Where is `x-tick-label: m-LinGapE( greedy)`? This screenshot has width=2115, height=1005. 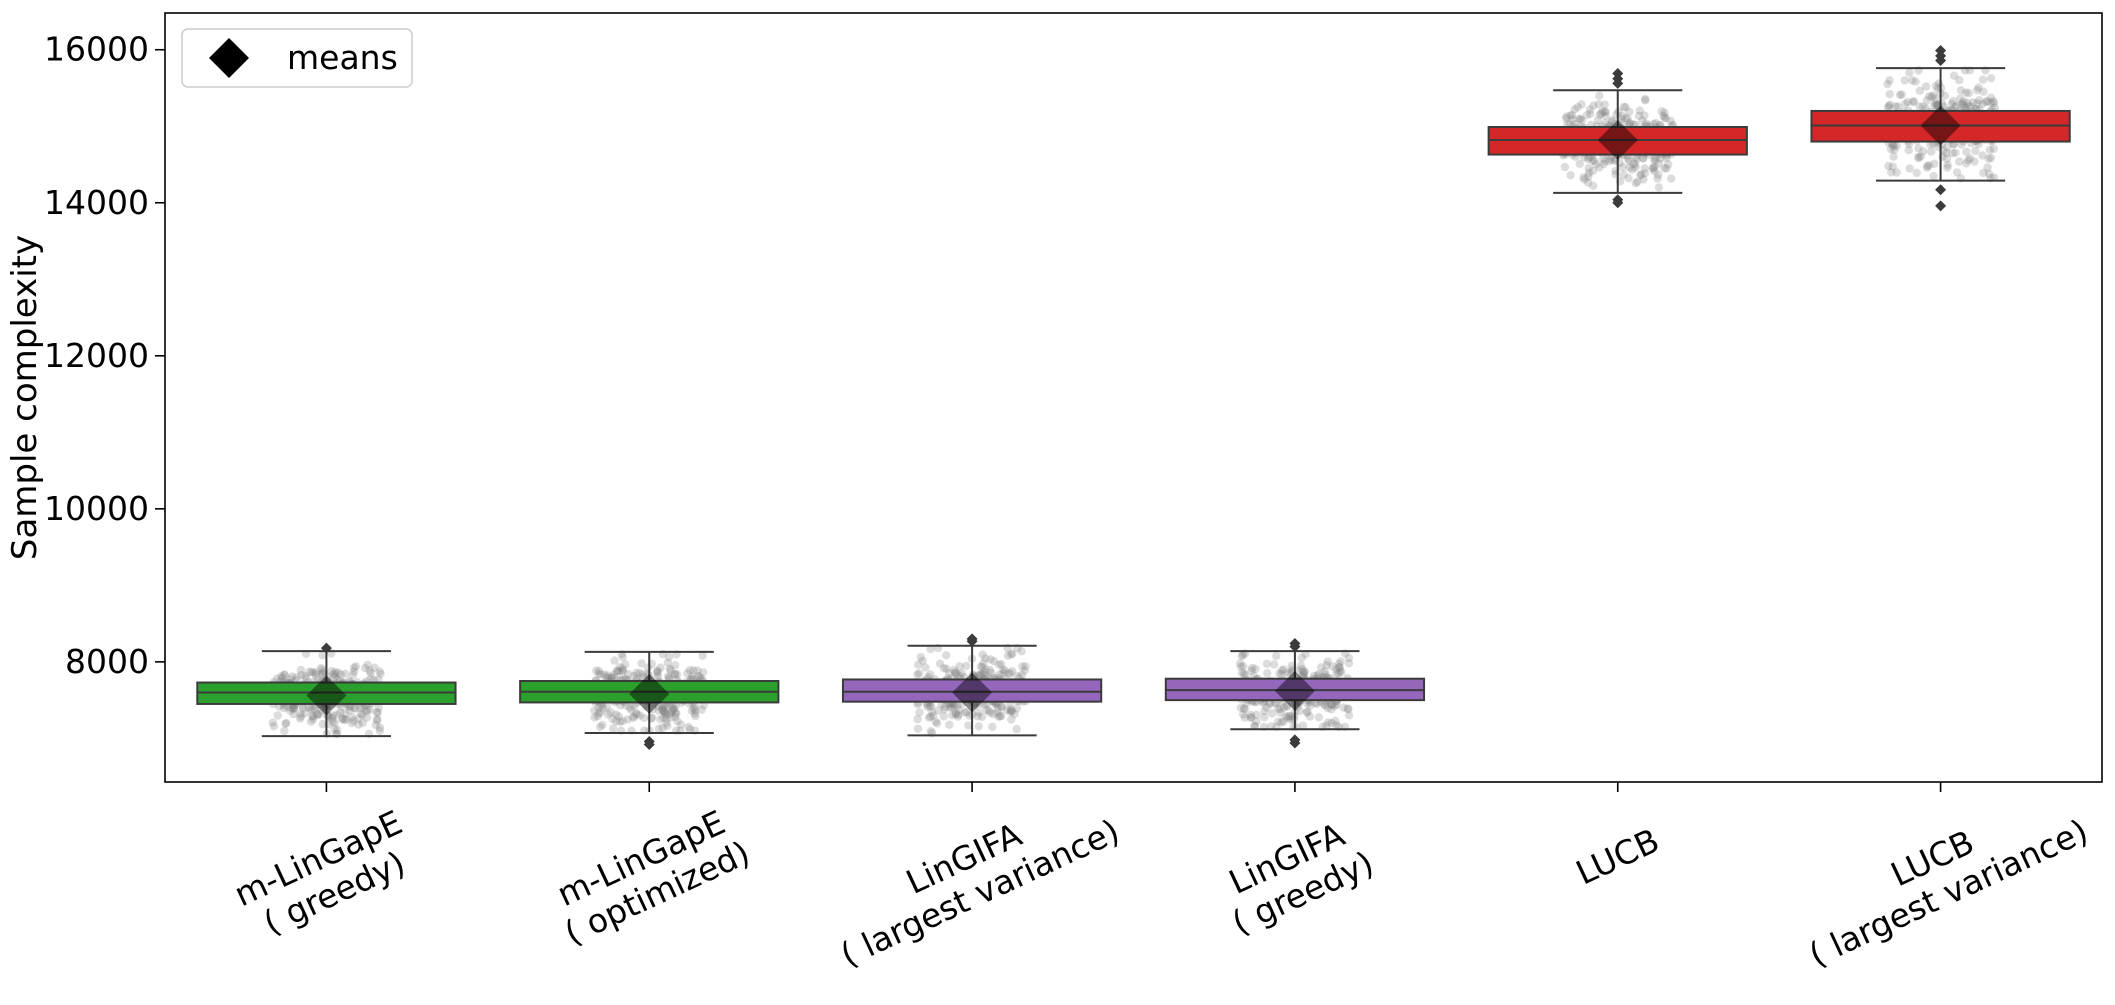
x-tick-label: m-LinGapE( greedy) is located at coordinates (326, 876).